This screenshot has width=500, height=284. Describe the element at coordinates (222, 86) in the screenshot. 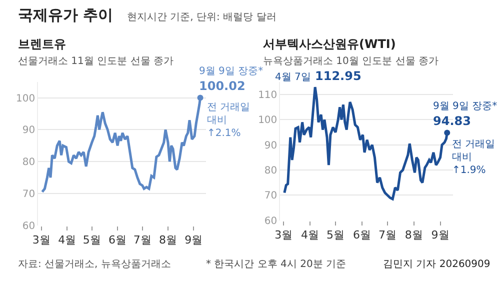

I see `data-label: 100.02` at that location.